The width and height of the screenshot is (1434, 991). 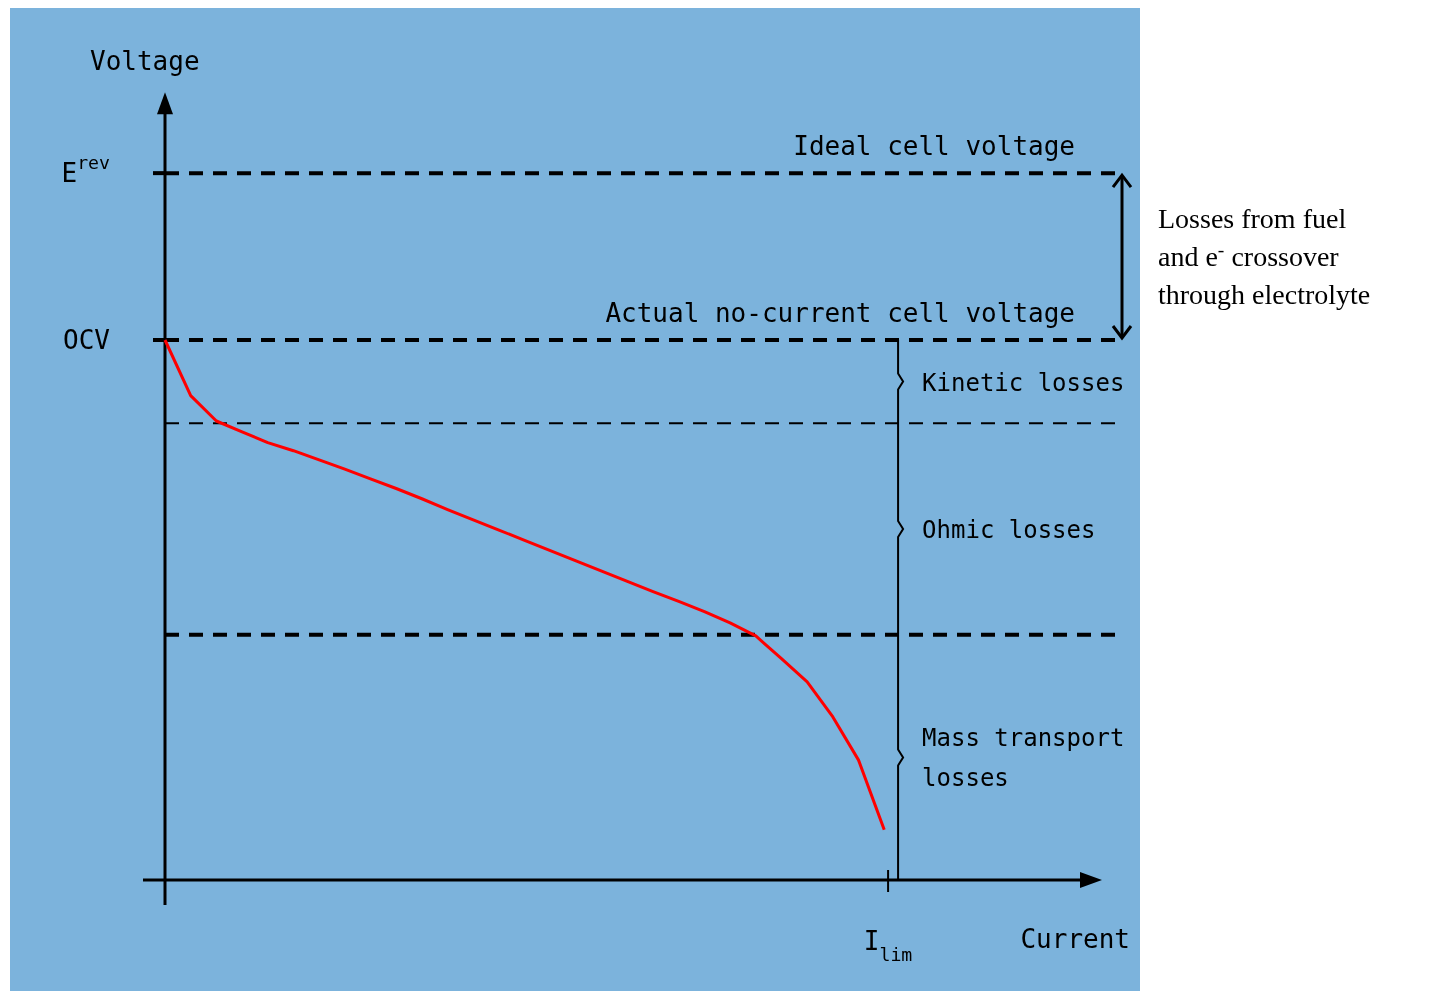 What do you see at coordinates (1023, 382) in the screenshot?
I see `text: Kinetic losses` at bounding box center [1023, 382].